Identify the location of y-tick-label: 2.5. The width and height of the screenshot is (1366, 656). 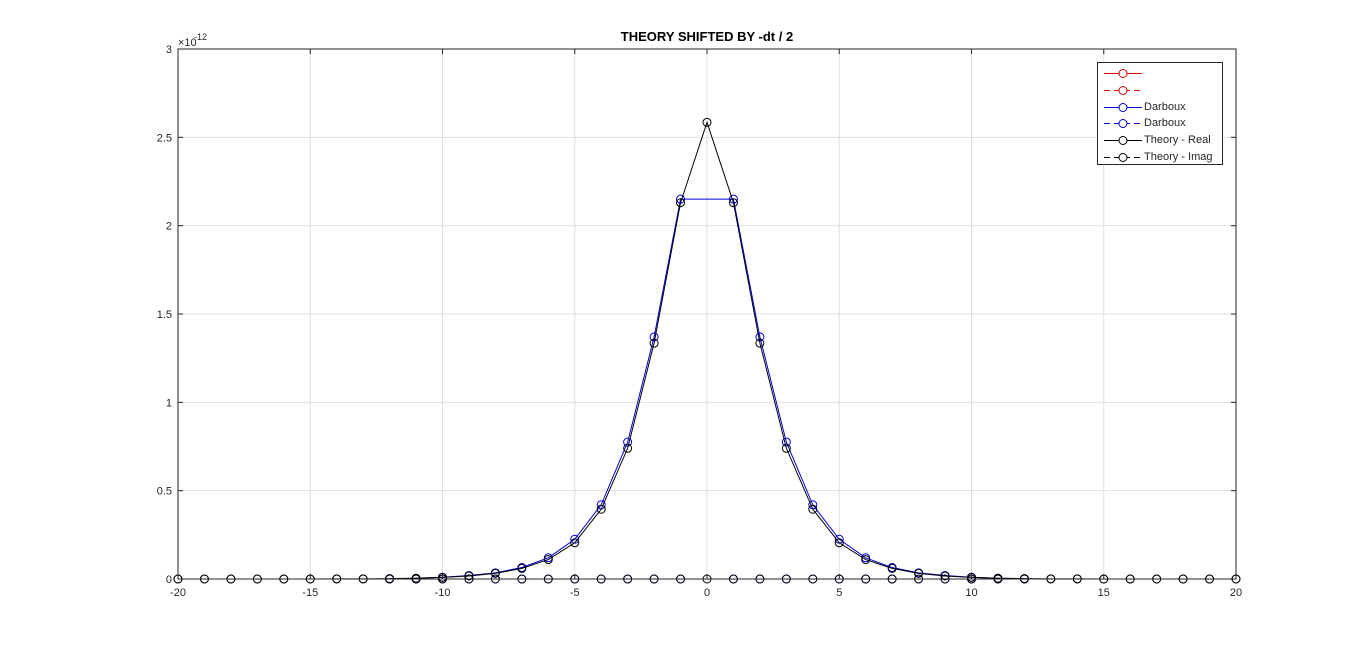
(164, 138).